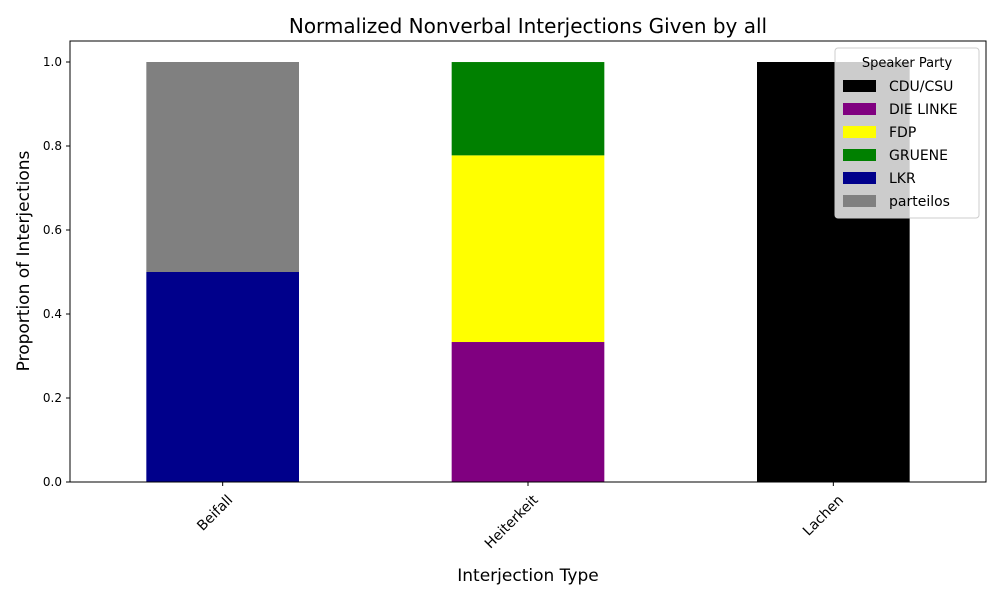 The image size is (1000, 604). I want to click on y-tick-label: 0.8, so click(52, 146).